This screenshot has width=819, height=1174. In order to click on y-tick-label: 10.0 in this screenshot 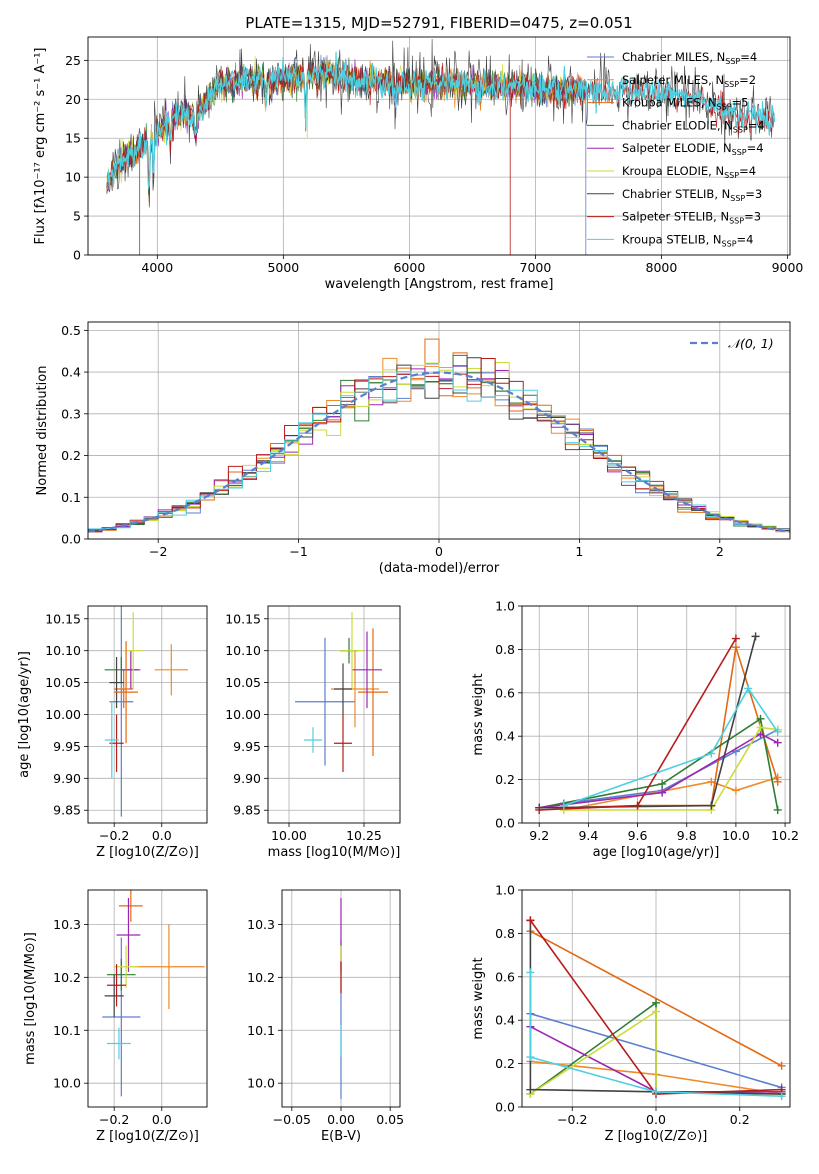, I will do `click(67, 1083)`.